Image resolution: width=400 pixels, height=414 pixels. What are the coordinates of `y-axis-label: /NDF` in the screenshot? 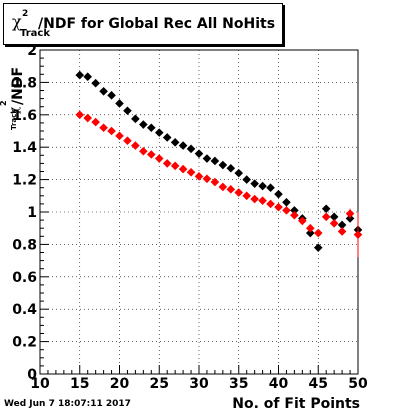 It's located at (18, 86).